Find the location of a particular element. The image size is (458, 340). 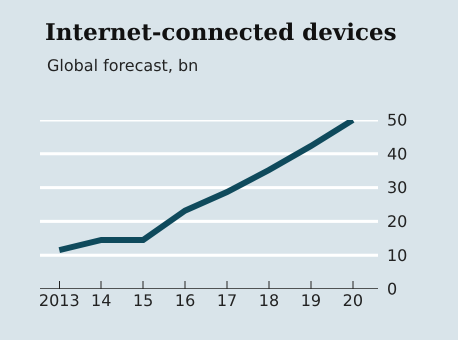

x-tick-label: 20 is located at coordinates (353, 300).